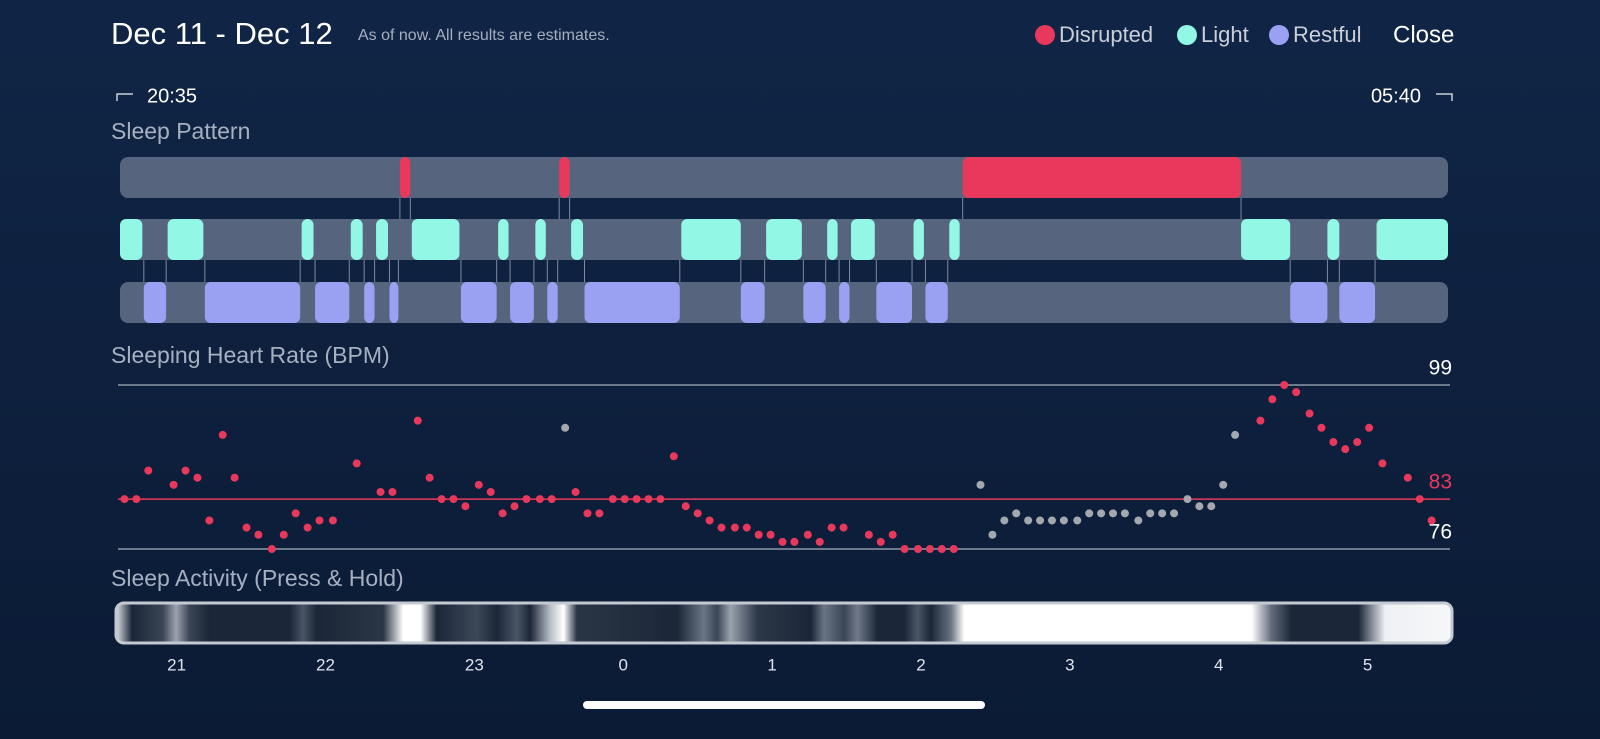 This screenshot has width=1600, height=739. What do you see at coordinates (1396, 96) in the screenshot?
I see `end-time: 05:40` at bounding box center [1396, 96].